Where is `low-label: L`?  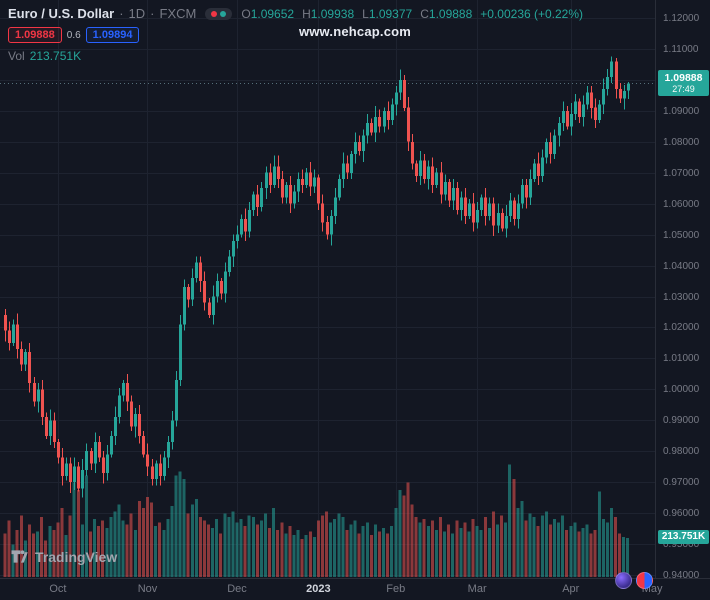
low-label: L is located at coordinates (365, 13).